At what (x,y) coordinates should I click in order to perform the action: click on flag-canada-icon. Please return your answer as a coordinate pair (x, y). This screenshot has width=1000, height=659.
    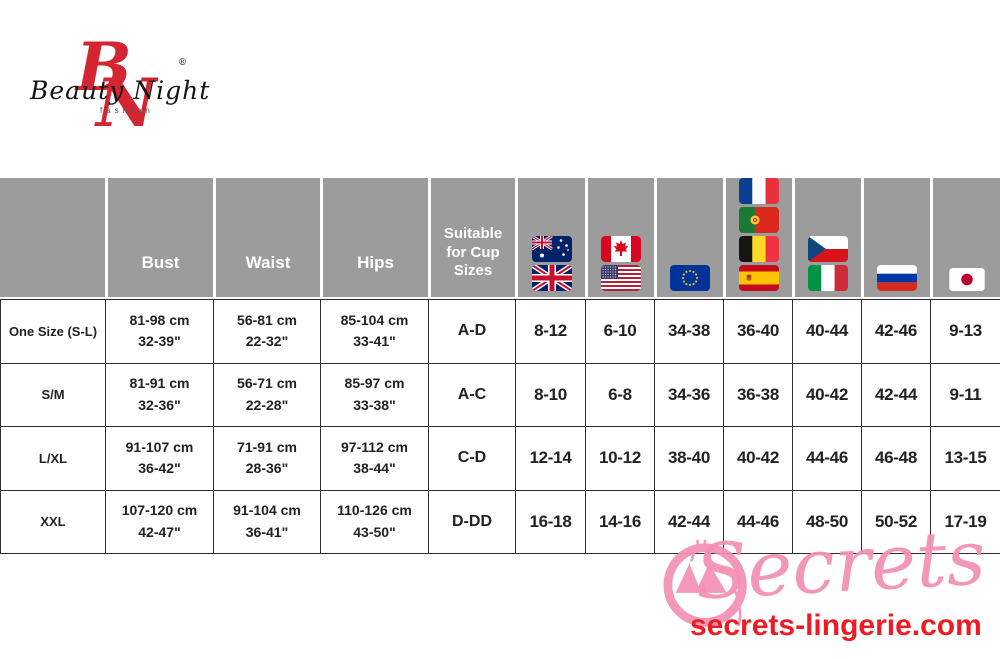
    Looking at the image, I should click on (621, 249).